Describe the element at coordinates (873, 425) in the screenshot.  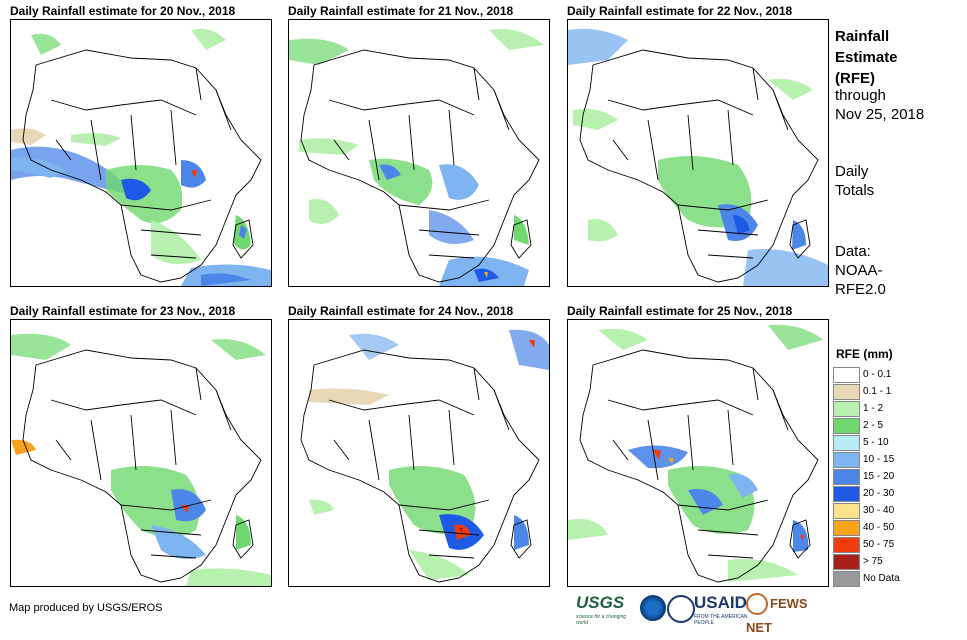
I see `legend-label: 2 - 5` at that location.